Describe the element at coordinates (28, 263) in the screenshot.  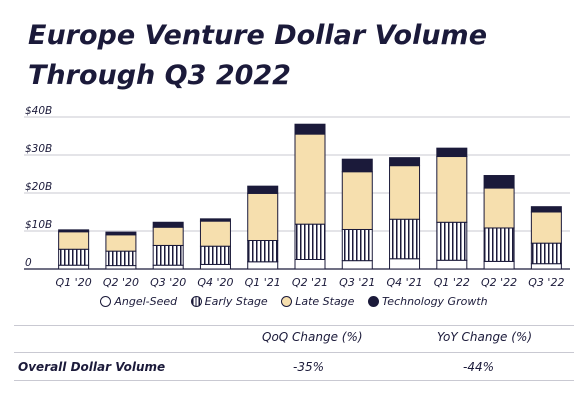
I see `y-tick-label: 0` at that location.